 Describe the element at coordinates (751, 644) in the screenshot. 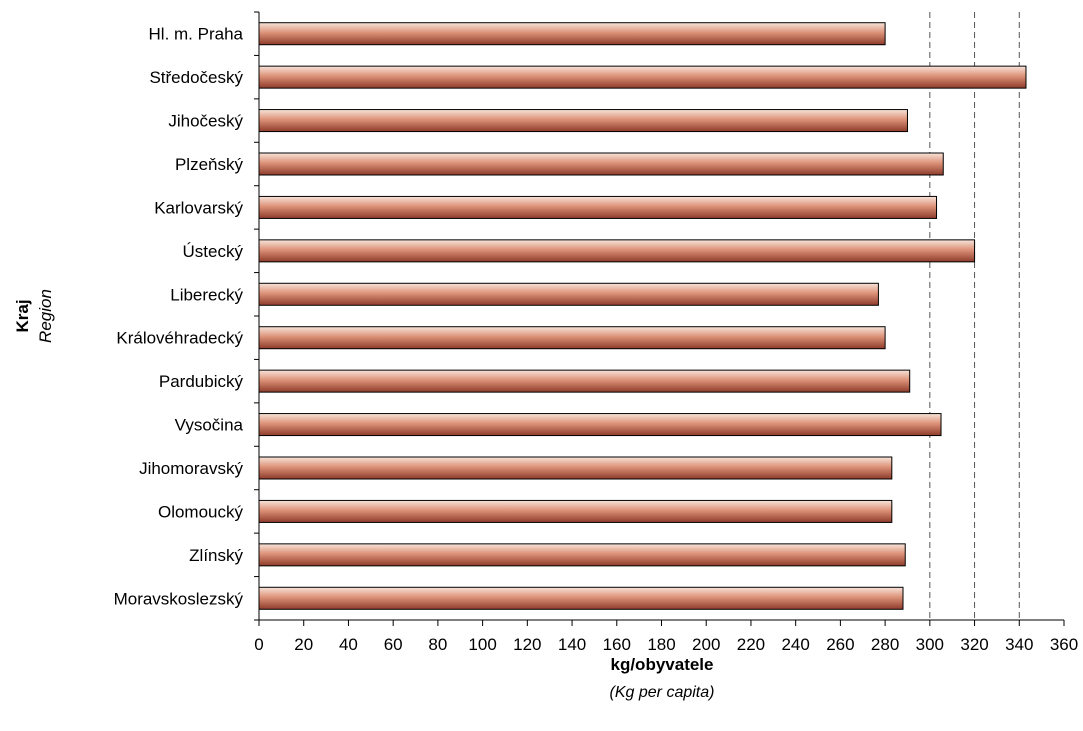

I see `x-tick-label: 220` at that location.